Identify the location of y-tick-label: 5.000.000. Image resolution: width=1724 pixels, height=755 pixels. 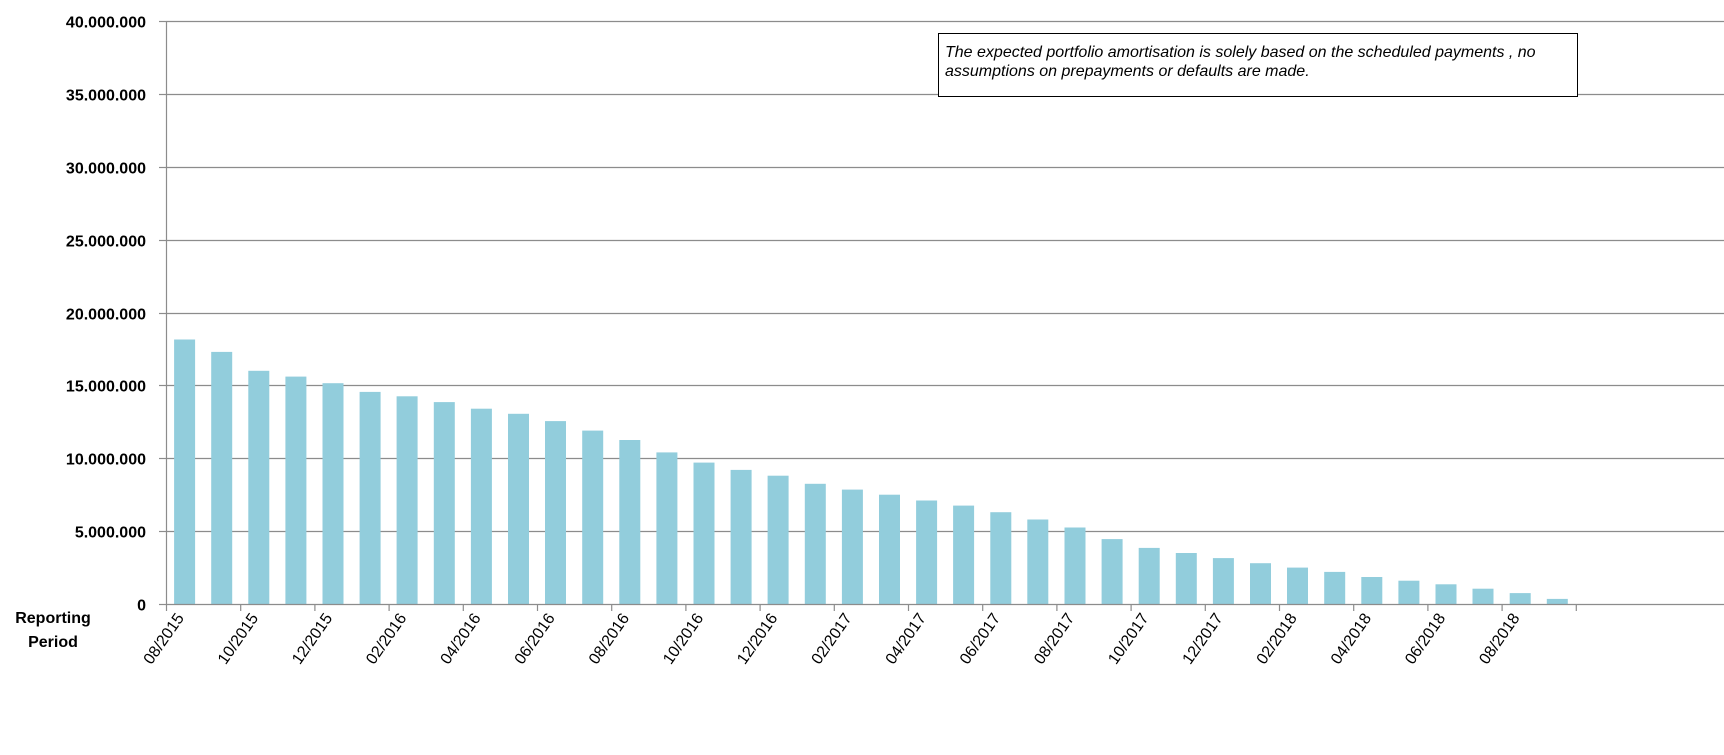
(110, 533).